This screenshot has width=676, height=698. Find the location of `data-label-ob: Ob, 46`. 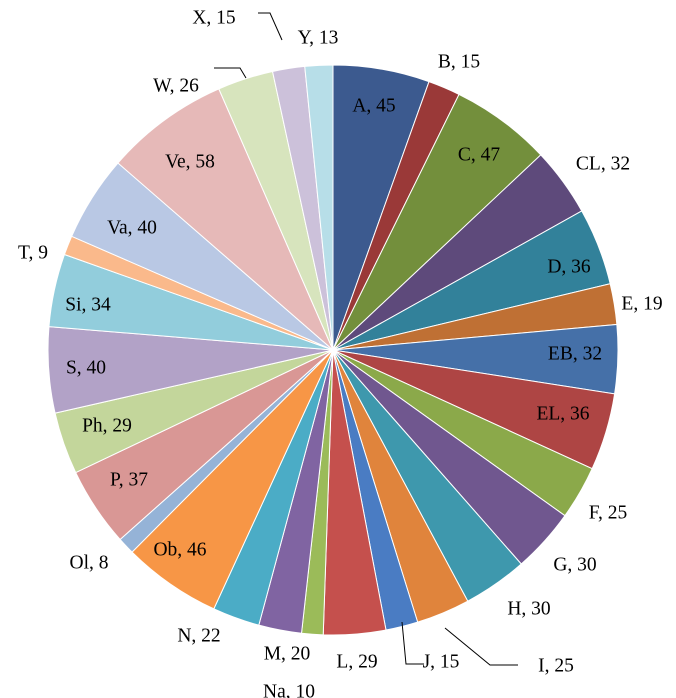

data-label-ob: Ob, 46 is located at coordinates (179, 550).